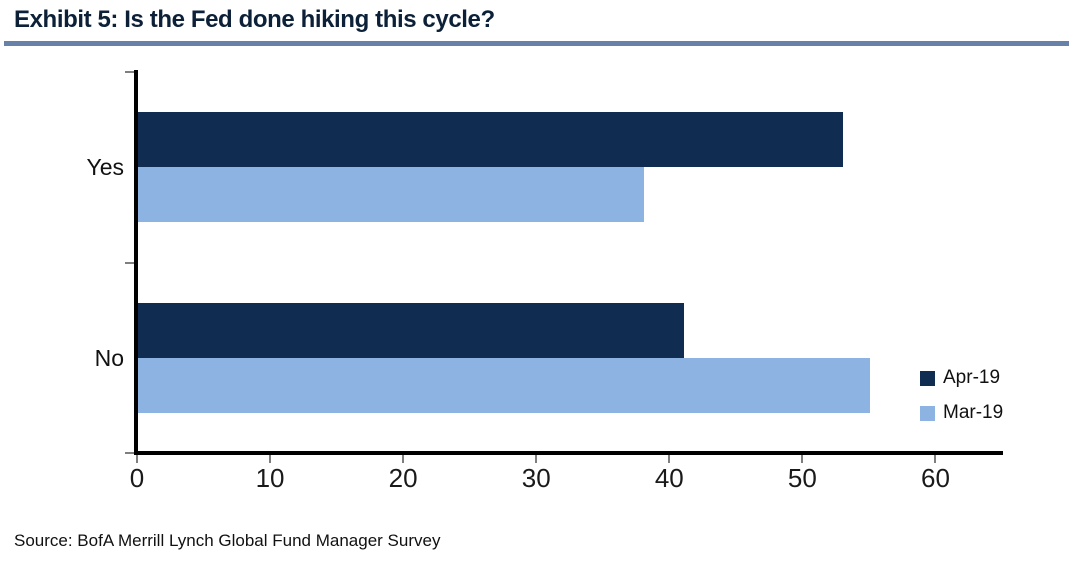 The width and height of the screenshot is (1074, 561). What do you see at coordinates (270, 478) in the screenshot?
I see `x-tick-label-10: 10` at bounding box center [270, 478].